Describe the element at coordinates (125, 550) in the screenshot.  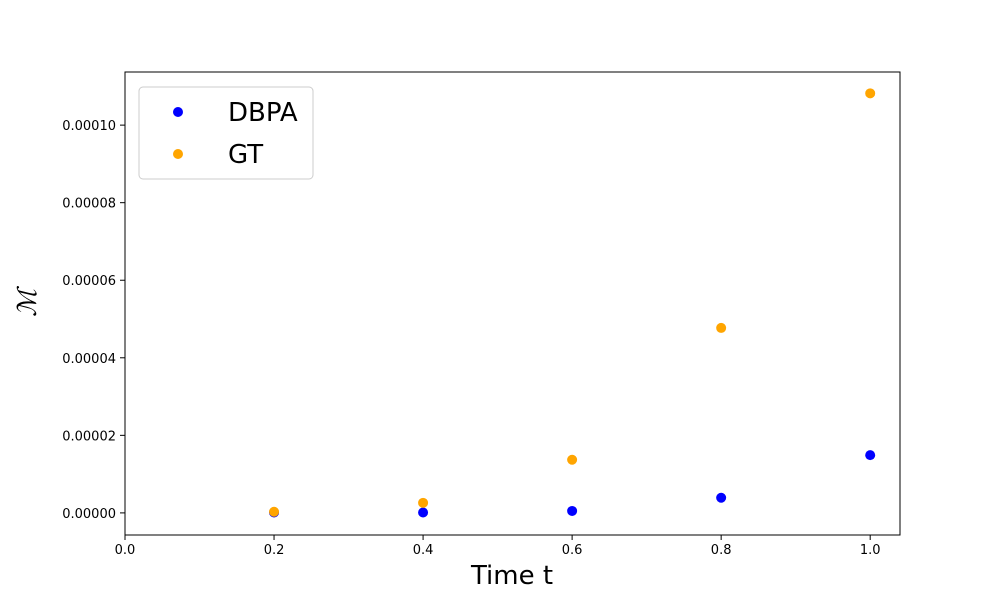
I see `x-tick-label: 0.0` at that location.